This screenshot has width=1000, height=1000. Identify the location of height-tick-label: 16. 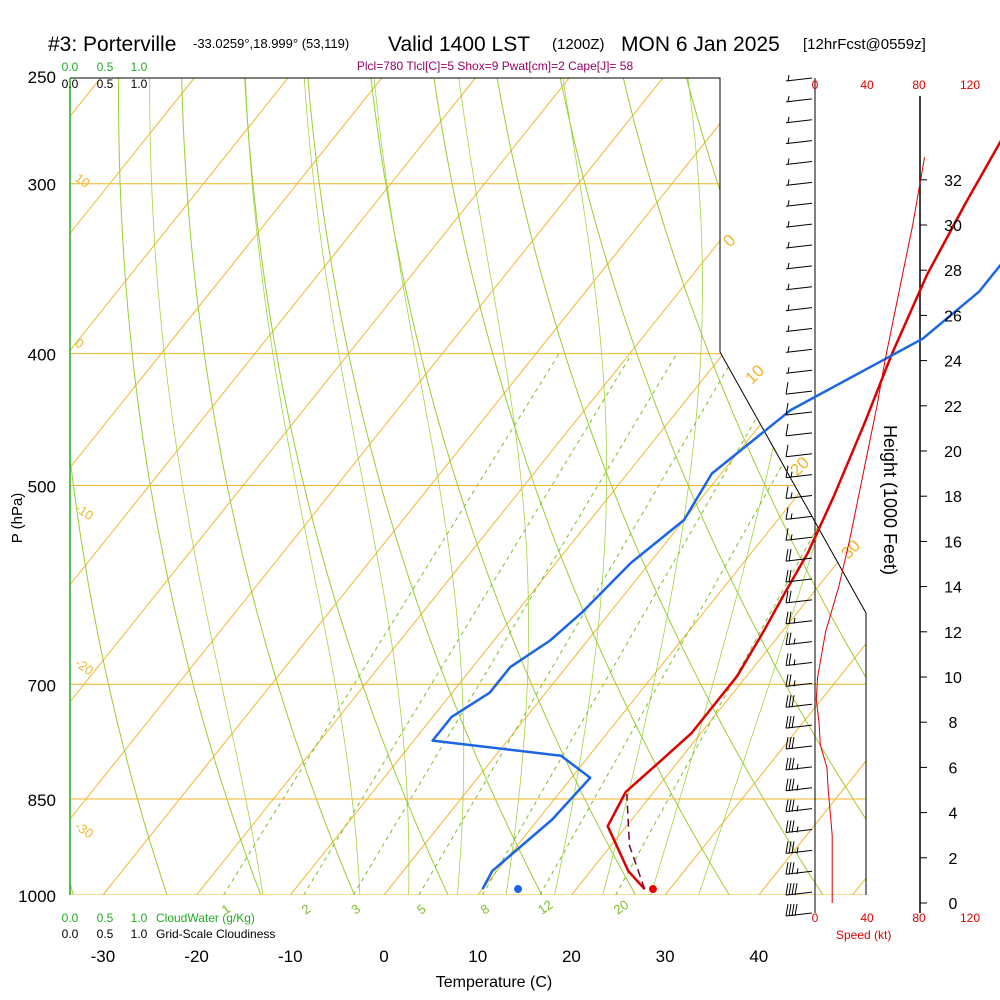
(953, 542).